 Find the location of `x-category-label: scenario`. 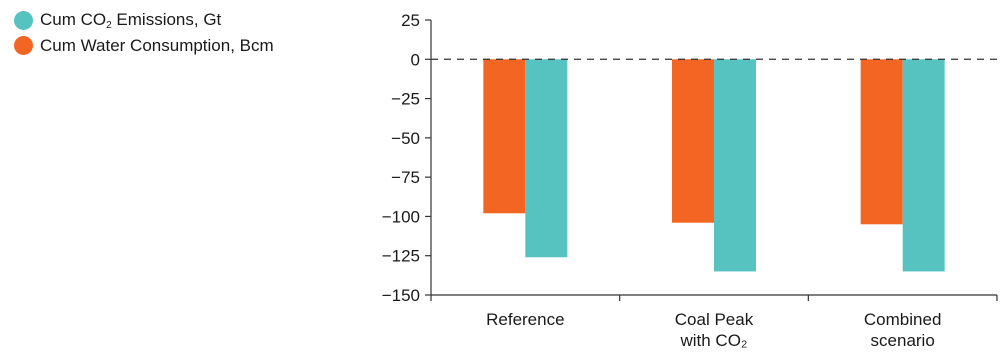

x-category-label: scenario is located at coordinates (903, 340).